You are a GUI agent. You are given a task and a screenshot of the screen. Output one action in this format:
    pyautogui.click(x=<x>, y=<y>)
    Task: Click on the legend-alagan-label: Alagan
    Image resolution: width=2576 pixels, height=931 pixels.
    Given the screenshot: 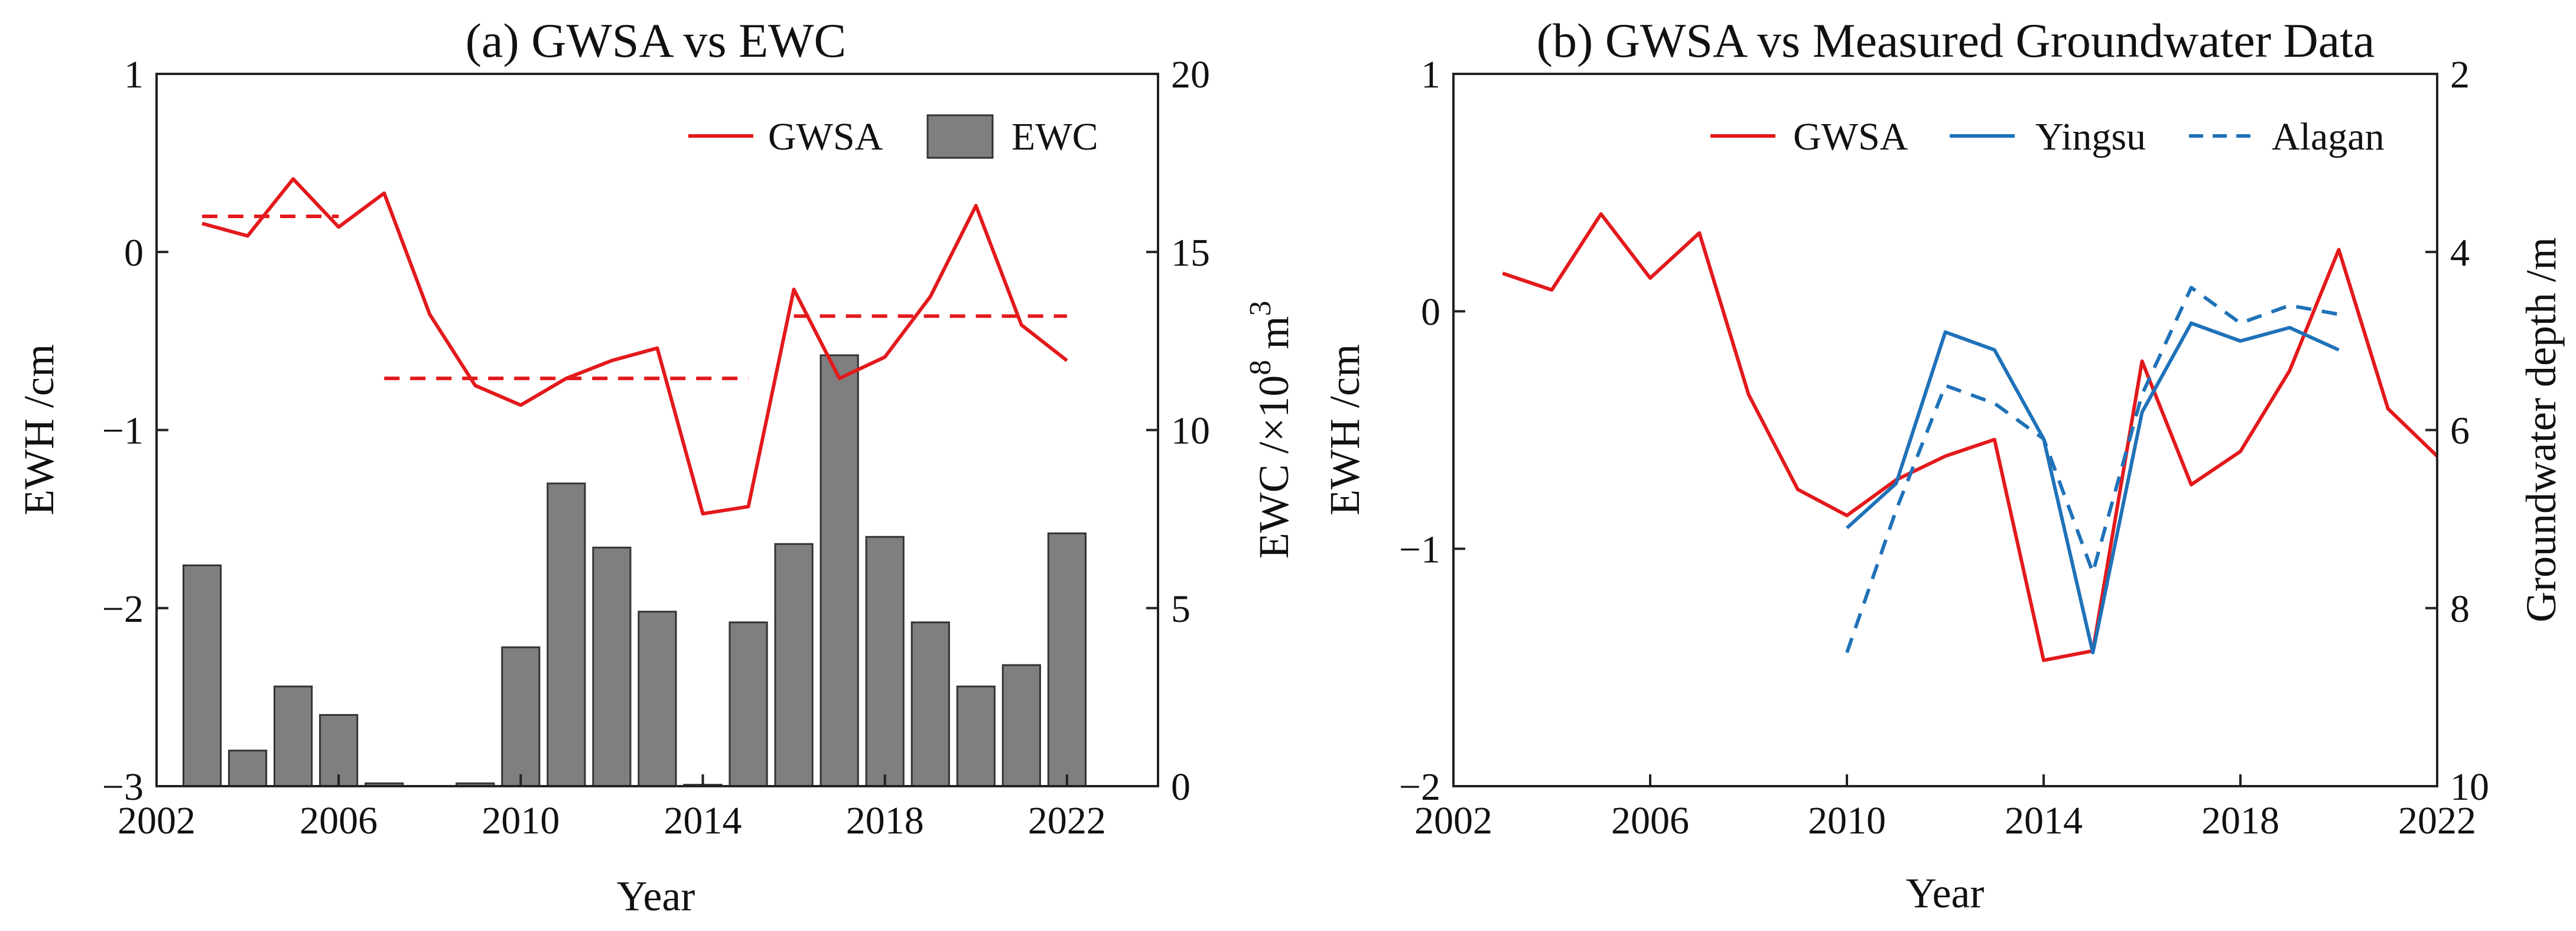 What is the action you would take?
    pyautogui.click(x=2328, y=136)
    